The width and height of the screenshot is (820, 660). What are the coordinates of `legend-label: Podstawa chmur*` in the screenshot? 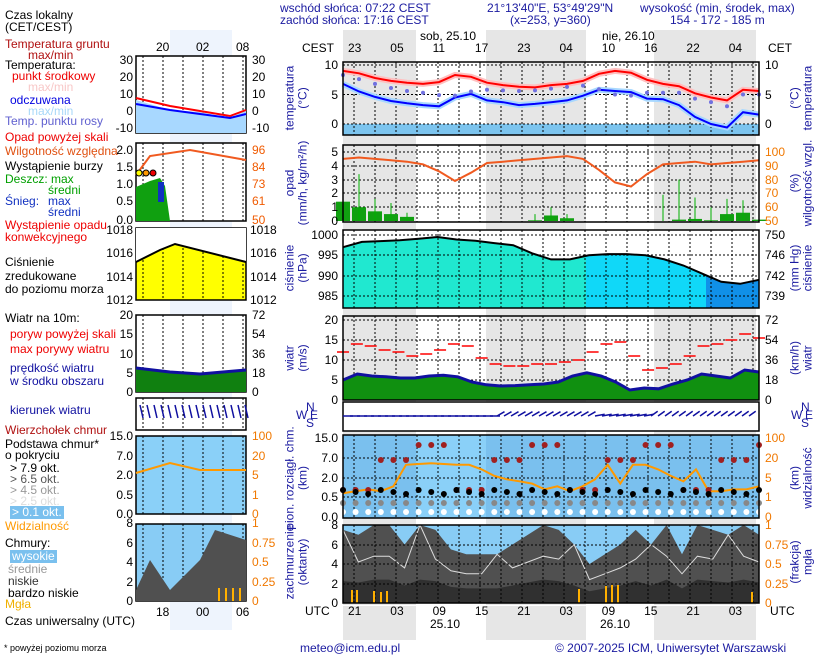 It's located at (52, 444).